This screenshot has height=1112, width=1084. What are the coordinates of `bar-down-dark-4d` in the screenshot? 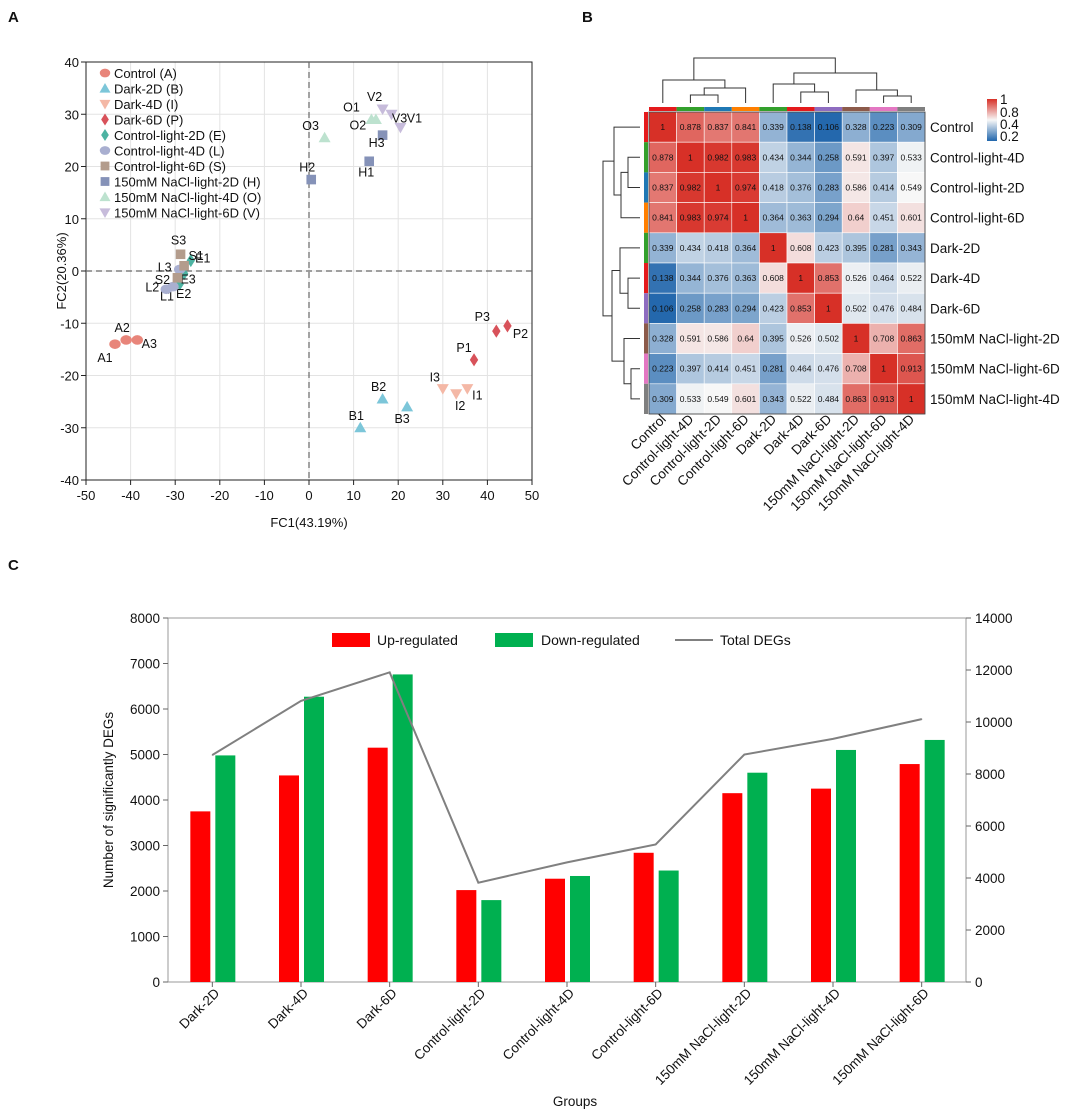 It's located at (314, 839).